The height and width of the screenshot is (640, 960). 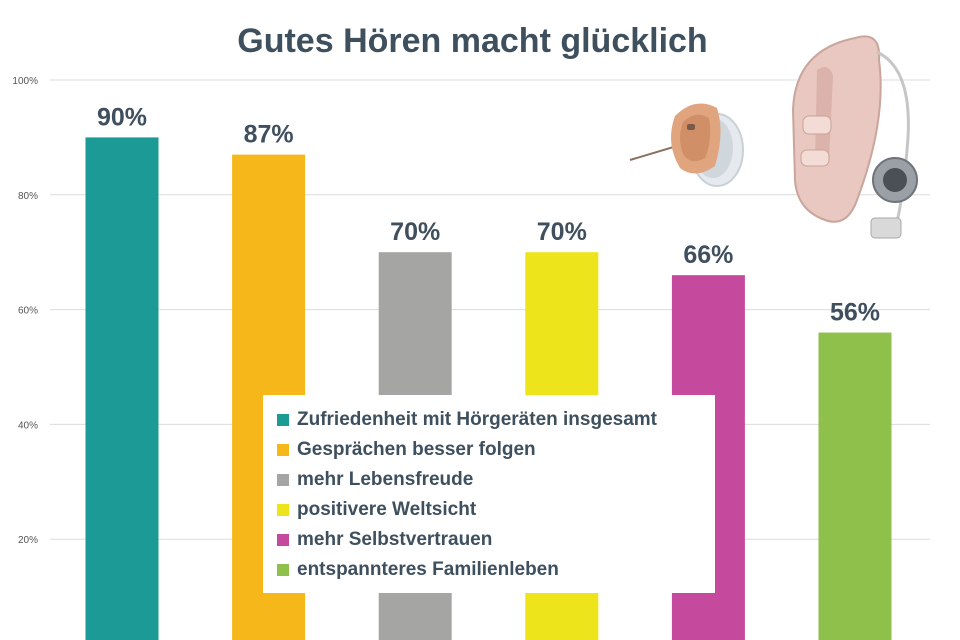 What do you see at coordinates (416, 449) in the screenshot?
I see `legend-label: Gesprächen besser folgen` at bounding box center [416, 449].